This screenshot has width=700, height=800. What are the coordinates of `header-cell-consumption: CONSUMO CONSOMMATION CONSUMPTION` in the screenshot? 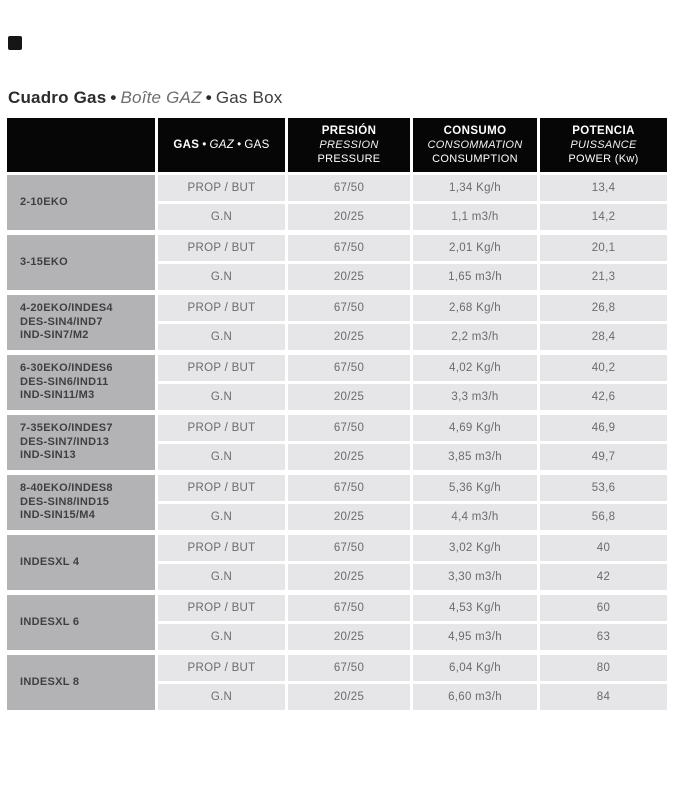 It's located at (475, 145).